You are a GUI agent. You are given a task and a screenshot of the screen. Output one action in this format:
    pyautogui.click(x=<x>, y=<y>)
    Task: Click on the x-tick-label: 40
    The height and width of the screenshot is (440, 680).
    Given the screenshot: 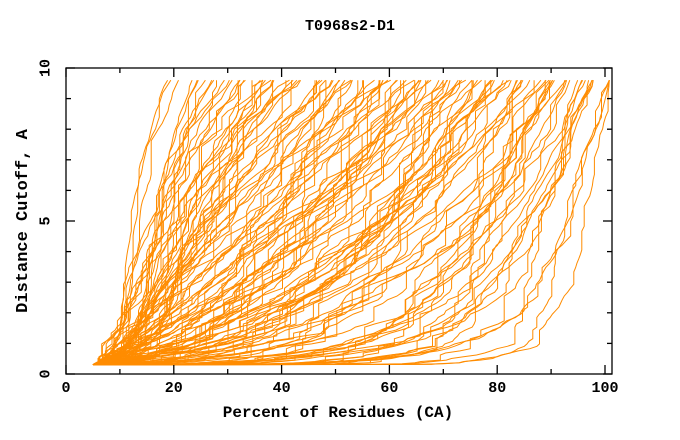 What is the action you would take?
    pyautogui.click(x=282, y=388)
    